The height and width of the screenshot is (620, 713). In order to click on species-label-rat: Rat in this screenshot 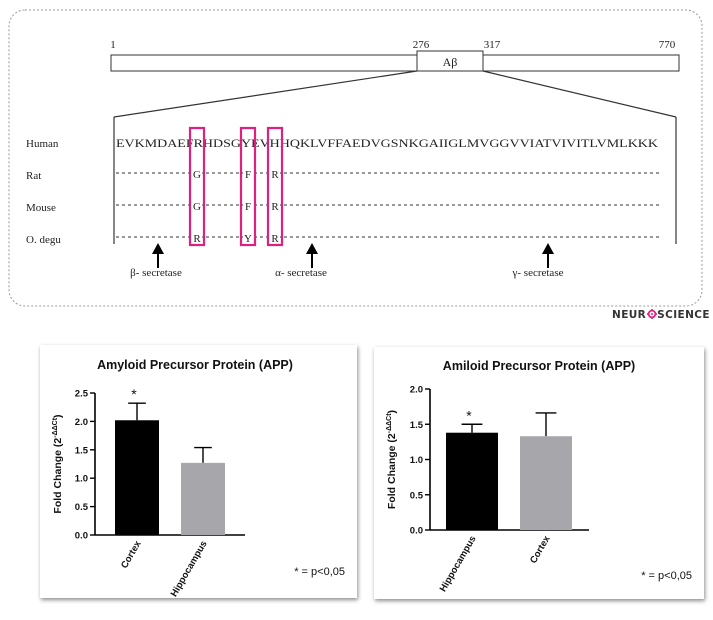, I will do `click(33, 176)`.